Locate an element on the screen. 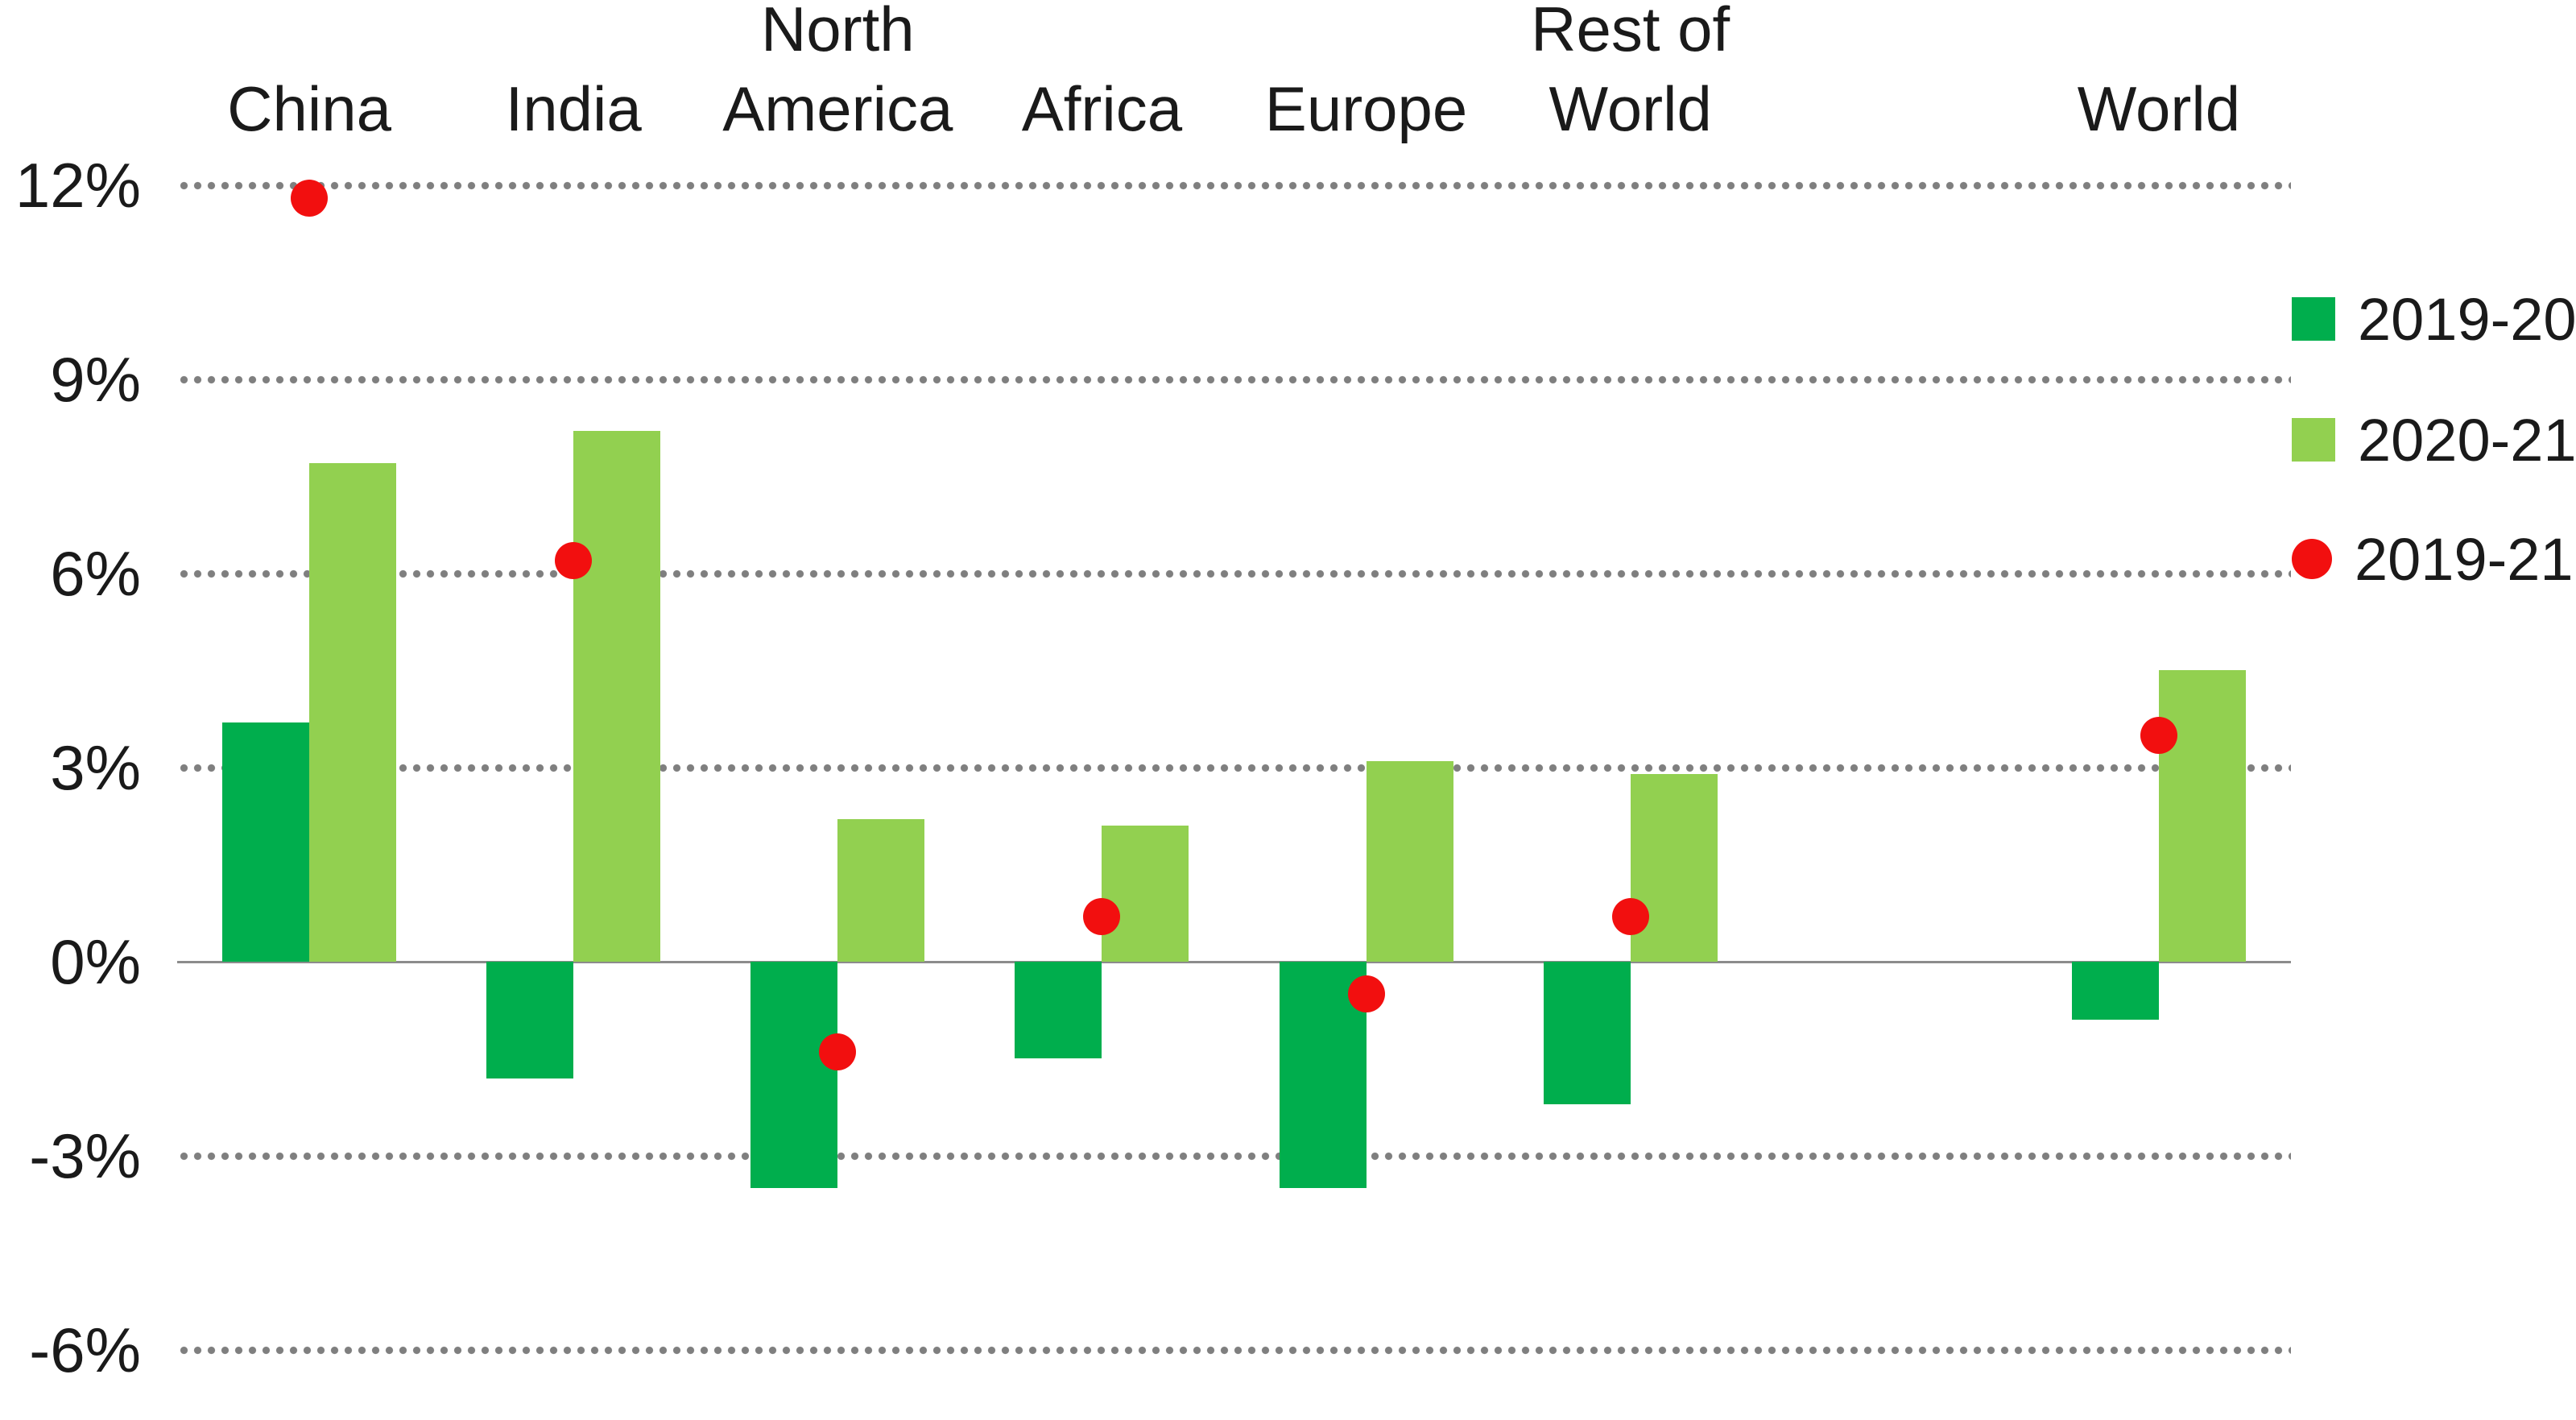 The height and width of the screenshot is (1420, 2576). ytick-label-3: -3% is located at coordinates (85, 1155).